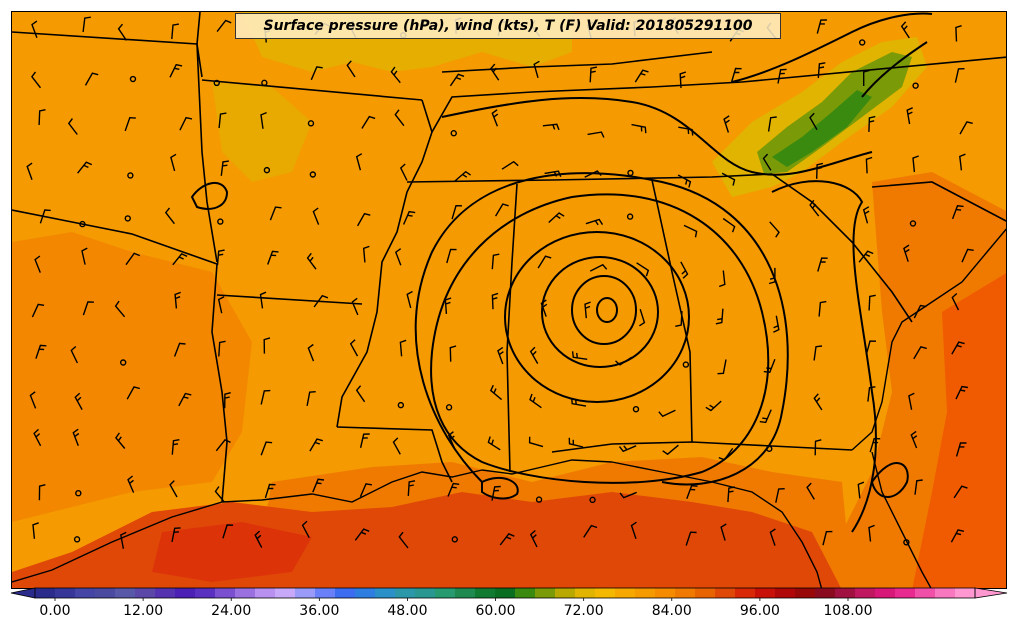 This screenshot has height=633, width=1018. Describe the element at coordinates (587, 107) in the screenshot. I see `state-border-tn-ky` at that location.